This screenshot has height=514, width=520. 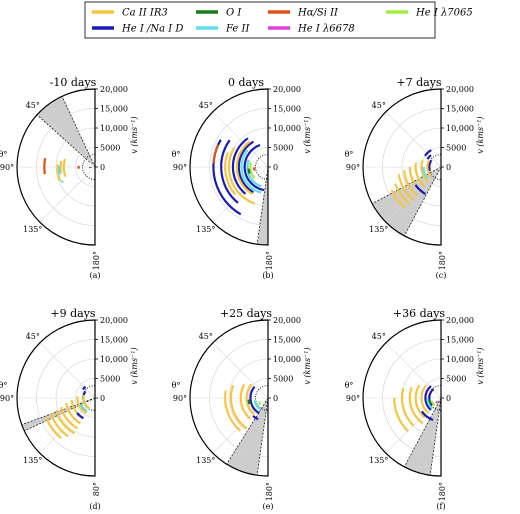 I want to click on shaded-wedge, so click(x=66, y=131).